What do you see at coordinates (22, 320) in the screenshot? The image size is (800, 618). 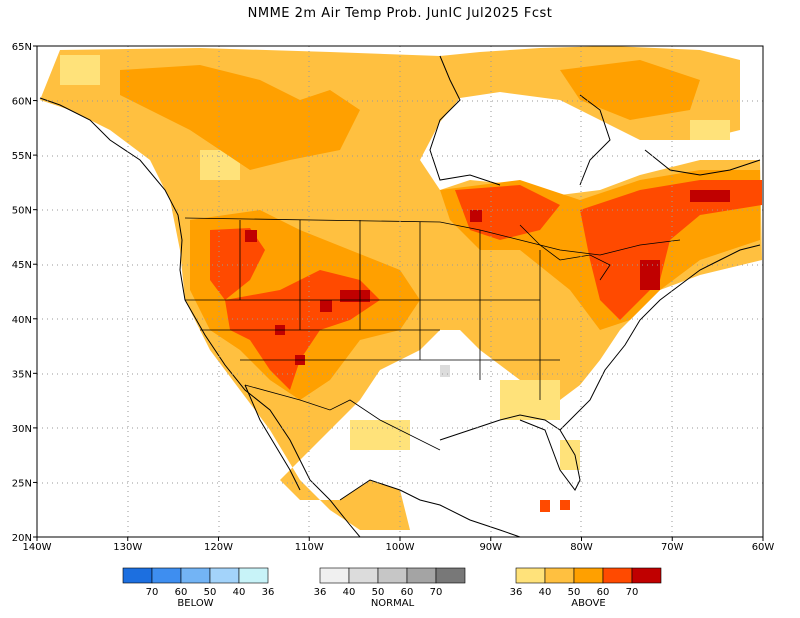 I see `lat-tick-label: 40N` at bounding box center [22, 320].